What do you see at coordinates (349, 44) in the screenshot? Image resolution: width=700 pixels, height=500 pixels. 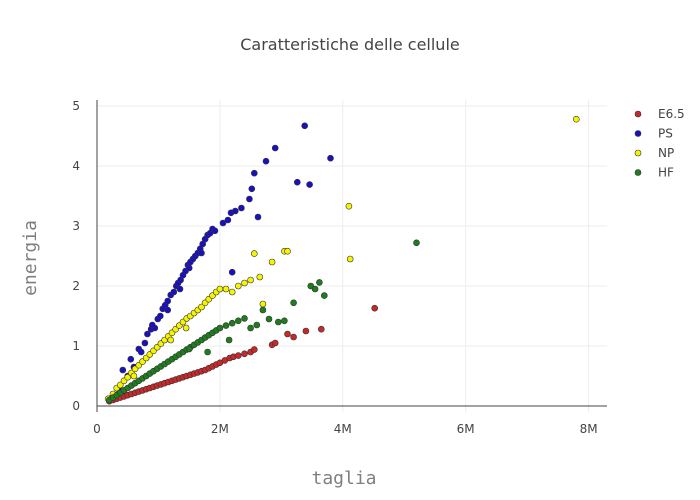 I see `chart-title: Caratteristiche delle cellule` at bounding box center [349, 44].